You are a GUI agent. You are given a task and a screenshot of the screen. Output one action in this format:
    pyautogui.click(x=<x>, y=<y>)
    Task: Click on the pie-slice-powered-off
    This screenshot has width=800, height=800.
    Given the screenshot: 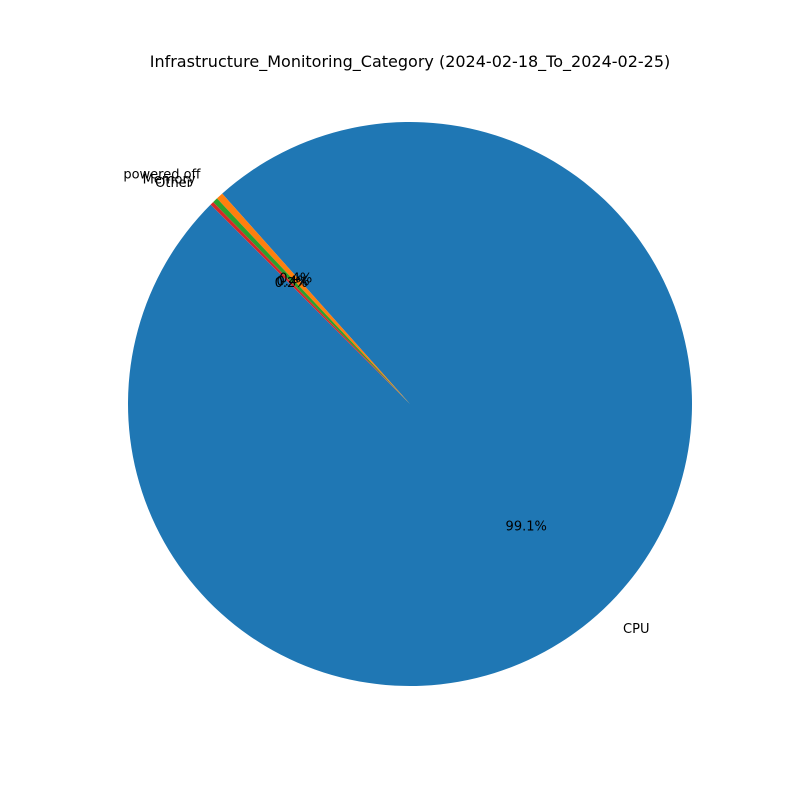 What is the action you would take?
    pyautogui.click(x=313, y=298)
    